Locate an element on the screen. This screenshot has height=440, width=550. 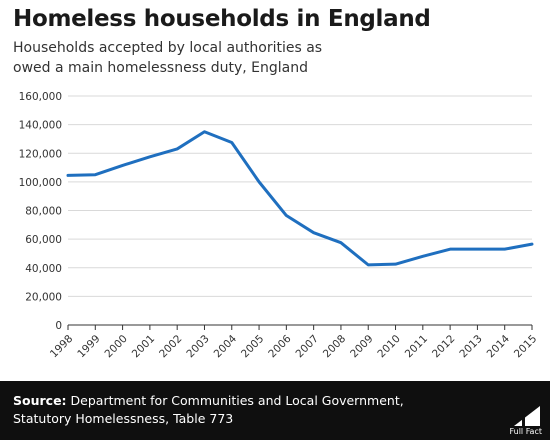
x-tick-label: 2009 is located at coordinates (361, 346).